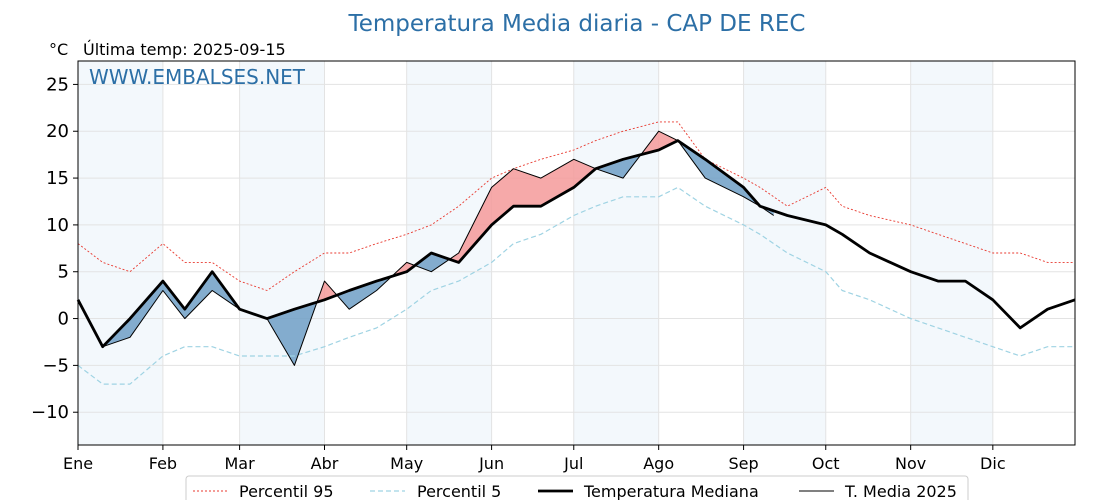 This screenshot has width=1120, height=500. I want to click on legend-label-2025: T. Media 2025, so click(900, 491).